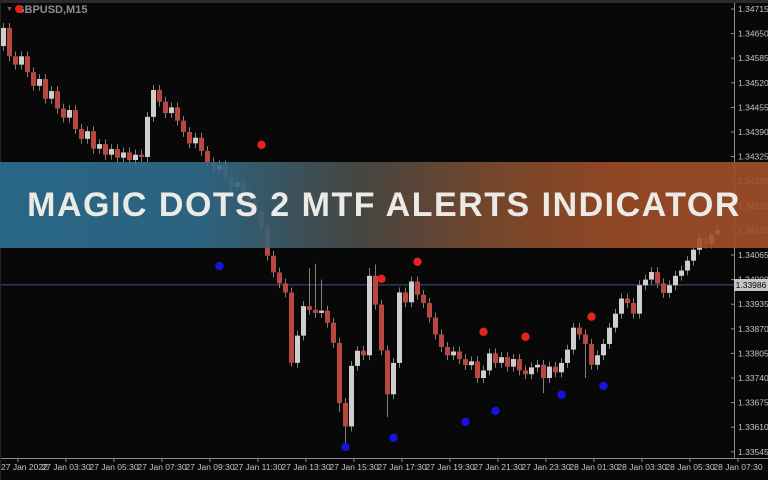  Describe the element at coordinates (753, 157) in the screenshot. I see `price-axis-label: 1.34325` at that location.